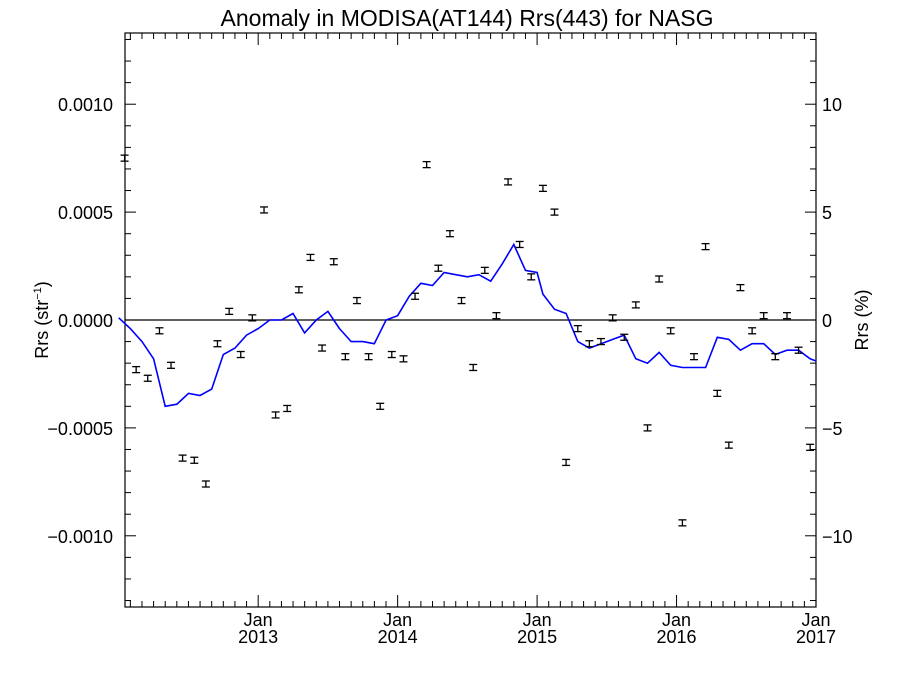 This screenshot has width=900, height=675. Describe the element at coordinates (837, 537) in the screenshot. I see `y-tick-label-right: −10` at that location.